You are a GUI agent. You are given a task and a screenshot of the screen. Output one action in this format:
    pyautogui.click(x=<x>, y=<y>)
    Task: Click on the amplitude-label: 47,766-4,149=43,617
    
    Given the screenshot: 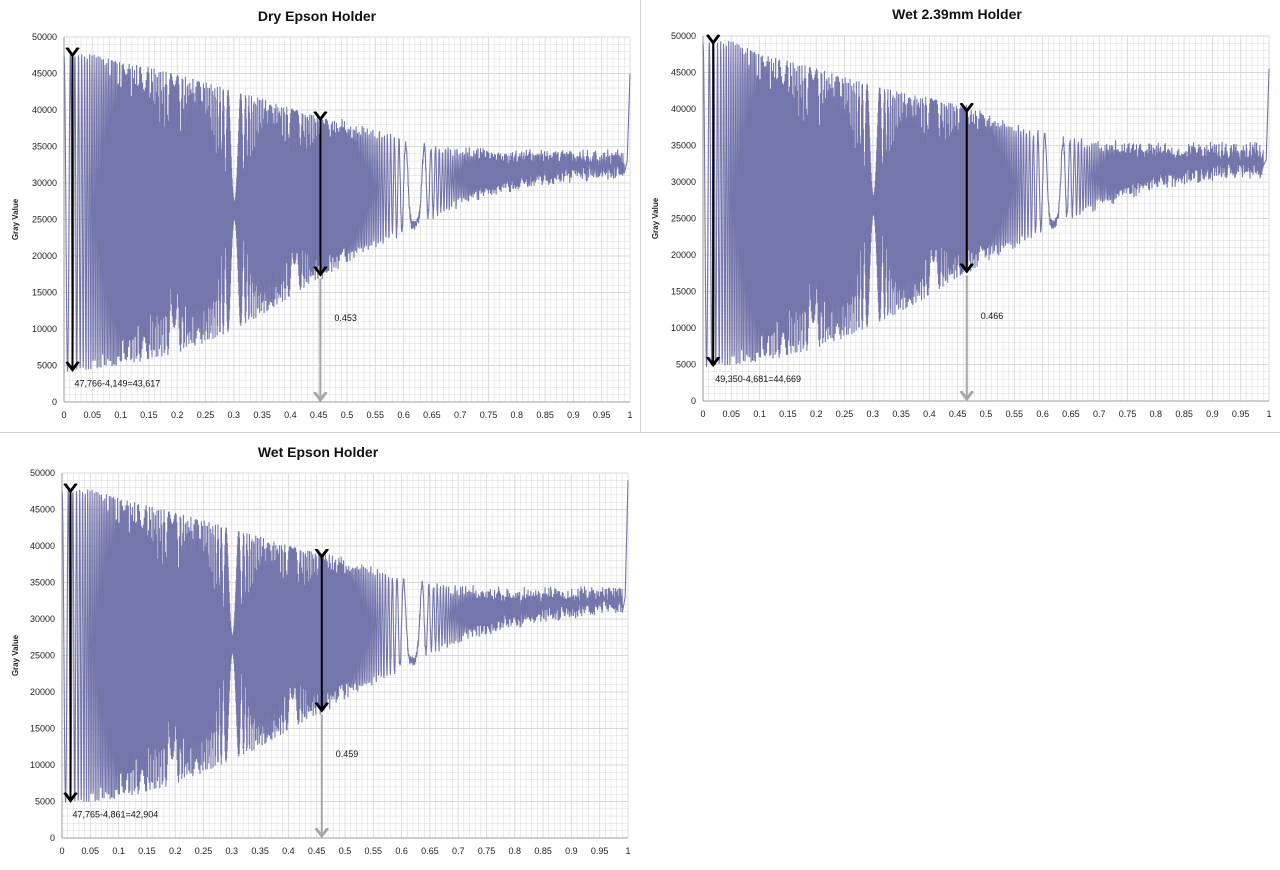 What is the action you would take?
    pyautogui.click(x=117, y=384)
    